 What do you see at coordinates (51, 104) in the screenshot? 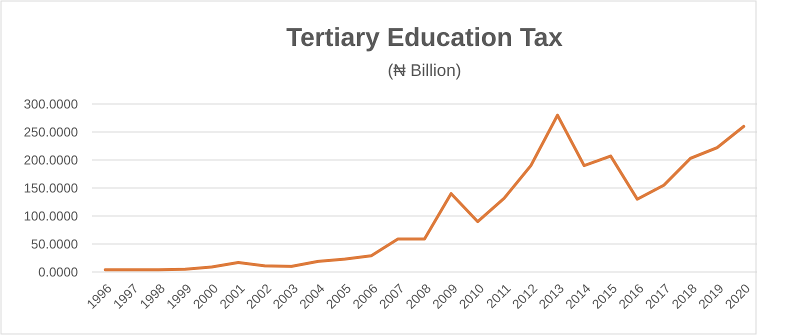
I see `y-tick-label: 300.0000` at bounding box center [51, 104].